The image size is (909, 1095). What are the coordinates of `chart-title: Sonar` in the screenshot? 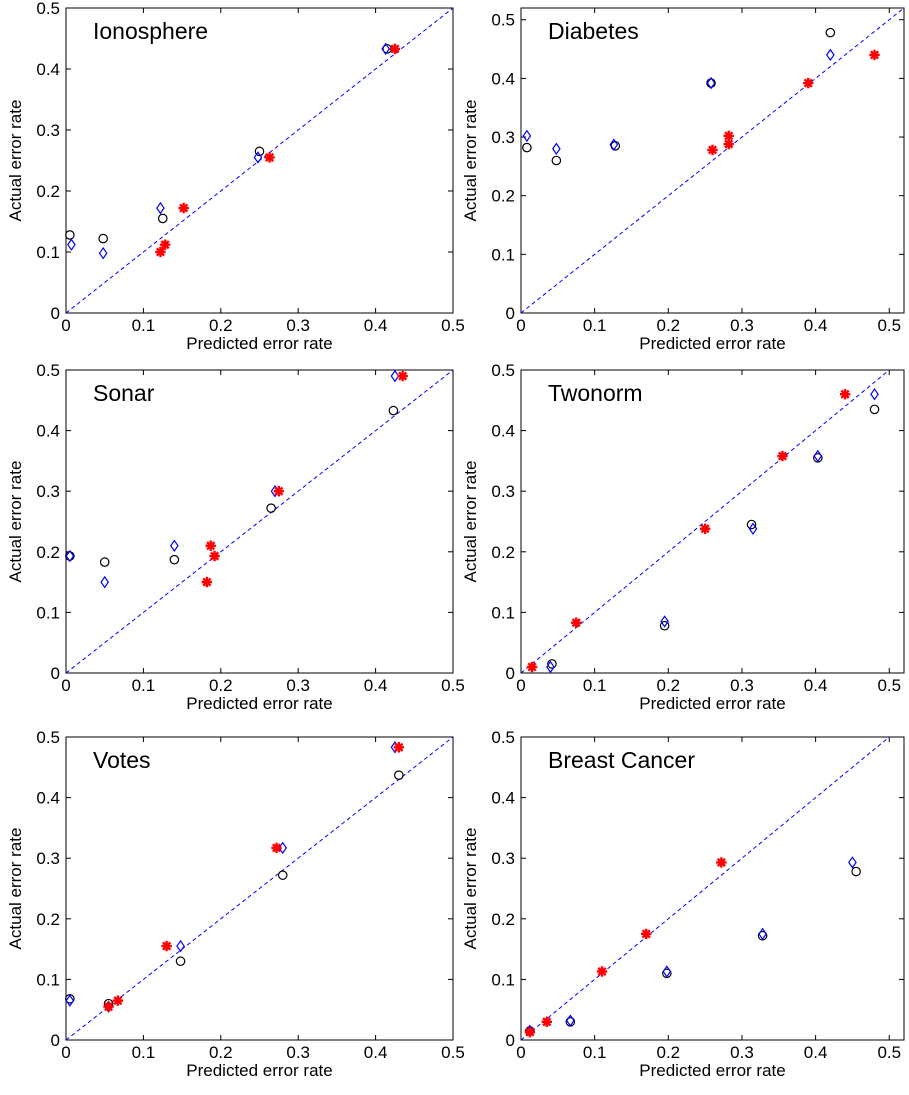 It's located at (124, 393).